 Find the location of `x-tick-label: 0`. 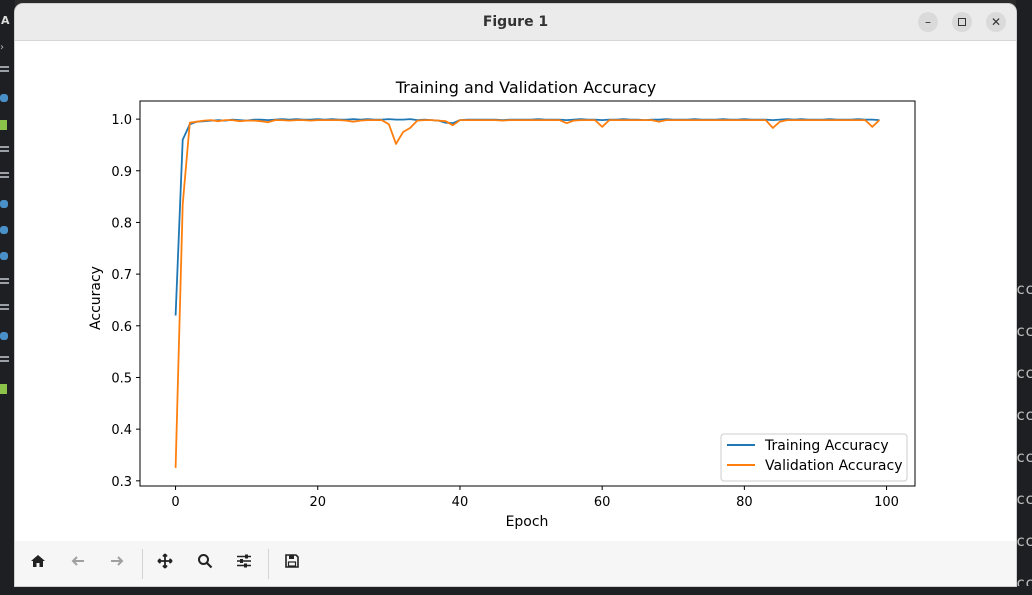

x-tick-label: 0 is located at coordinates (175, 502).